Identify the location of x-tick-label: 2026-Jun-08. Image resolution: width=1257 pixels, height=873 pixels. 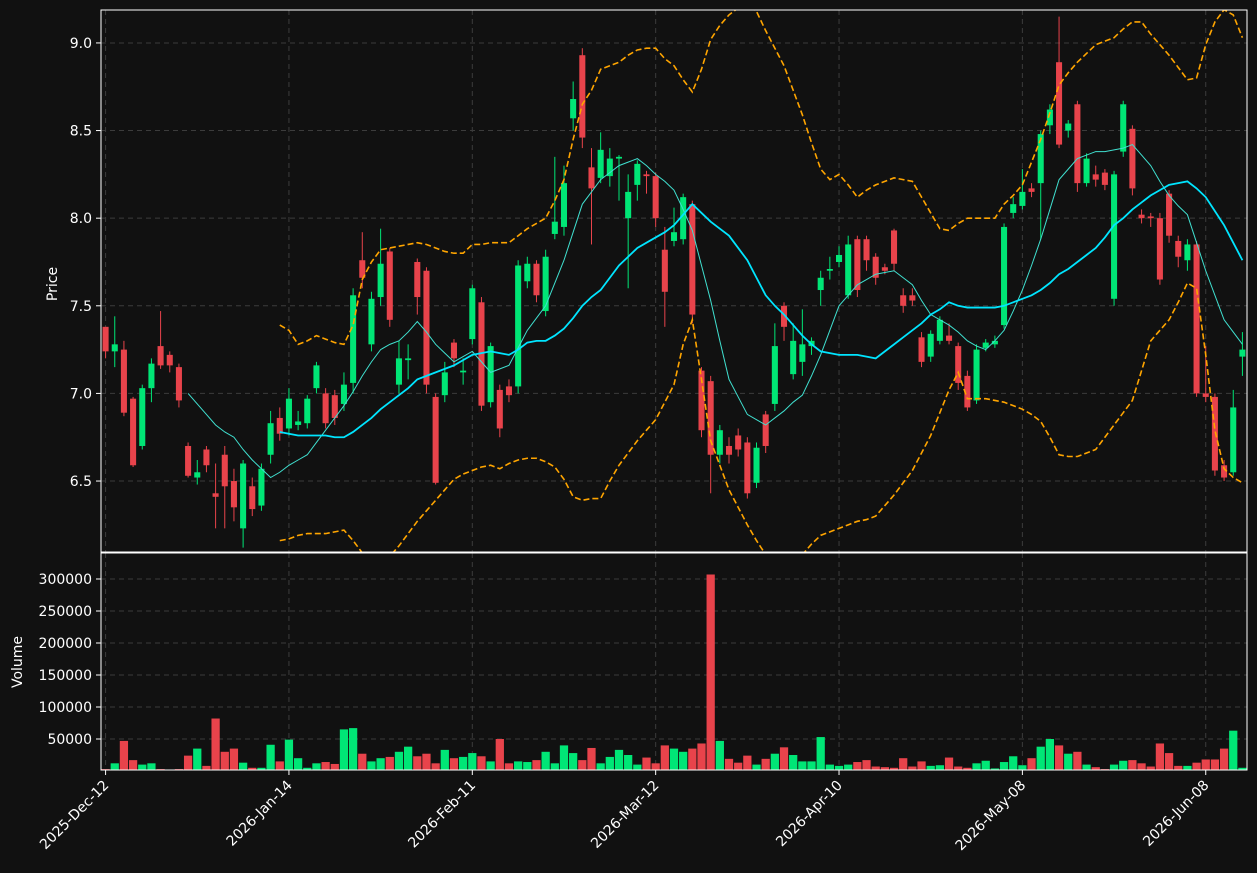
(1176, 814).